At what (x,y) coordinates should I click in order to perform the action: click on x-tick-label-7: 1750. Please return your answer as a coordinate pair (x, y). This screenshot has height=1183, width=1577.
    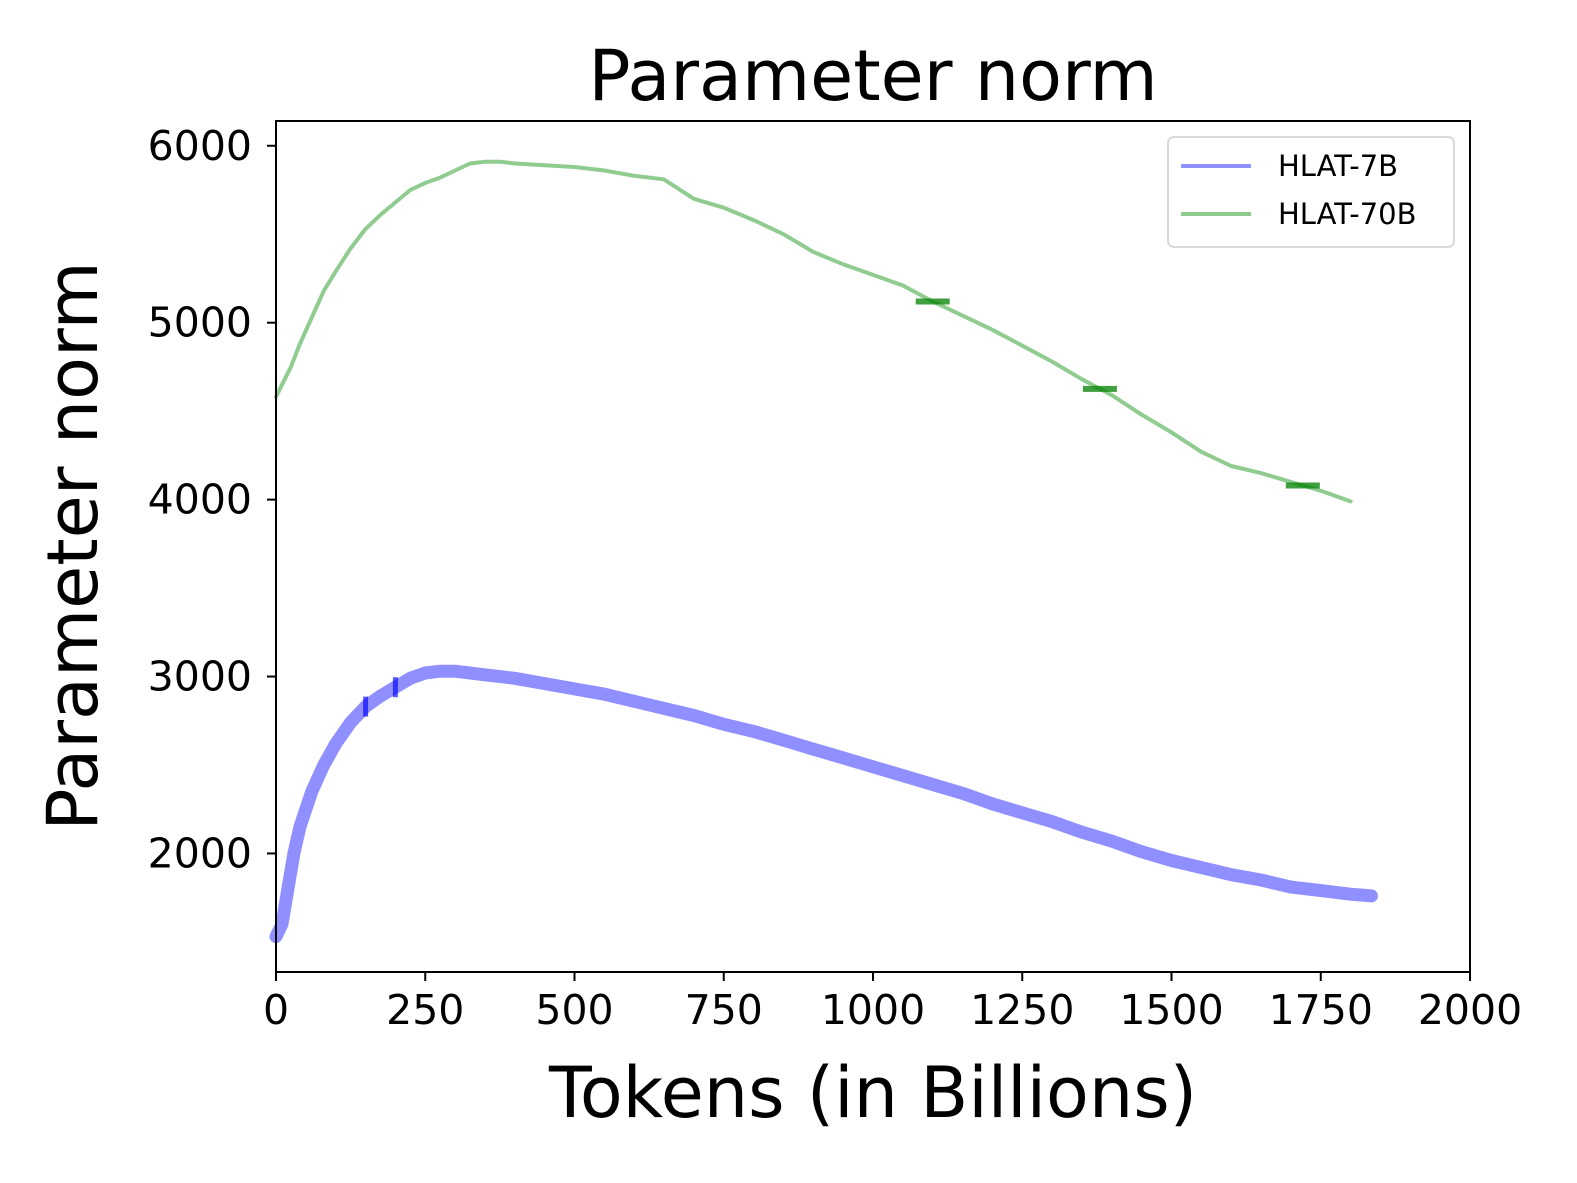
    Looking at the image, I should click on (1321, 1010).